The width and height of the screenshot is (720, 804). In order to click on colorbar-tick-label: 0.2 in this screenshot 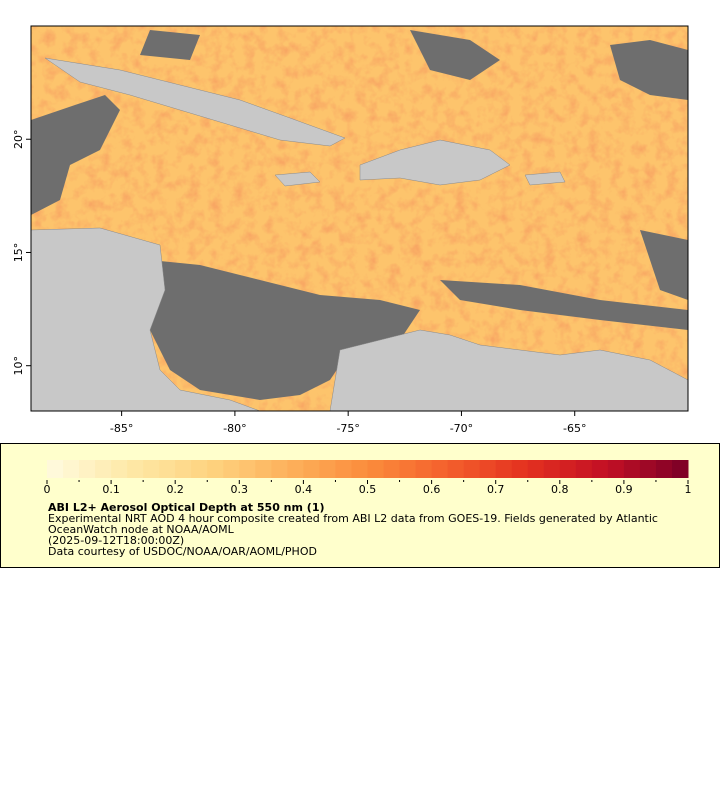, I will do `click(175, 489)`.